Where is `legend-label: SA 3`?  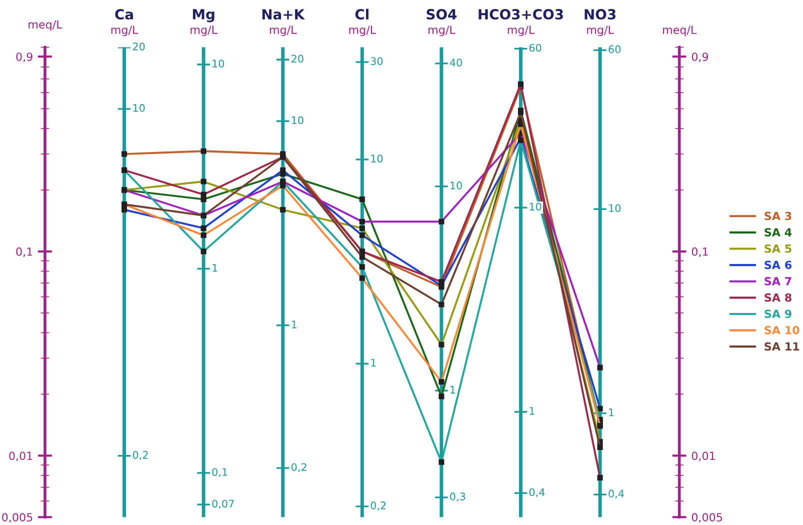 legend-label: SA 3 is located at coordinates (778, 216).